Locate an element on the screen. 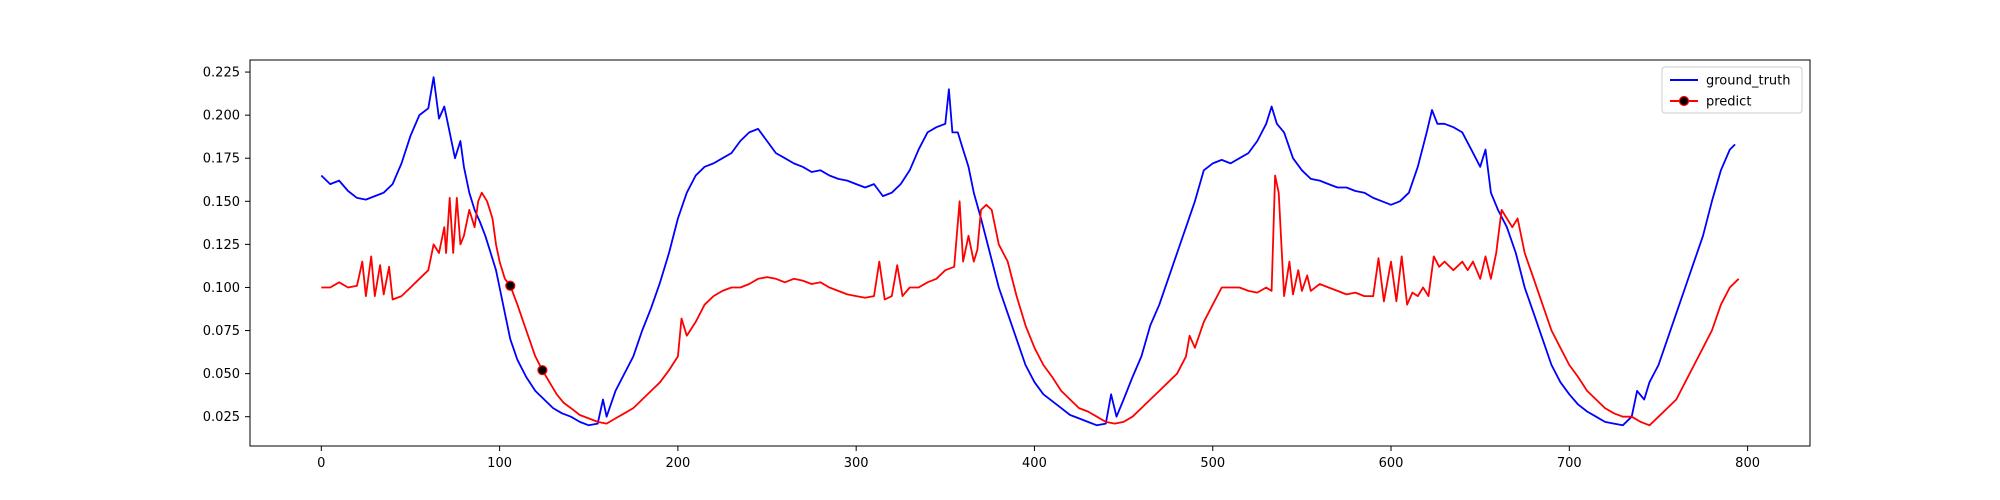 The height and width of the screenshot is (500, 2000). y-tick-label: 0.025 is located at coordinates (221, 417).